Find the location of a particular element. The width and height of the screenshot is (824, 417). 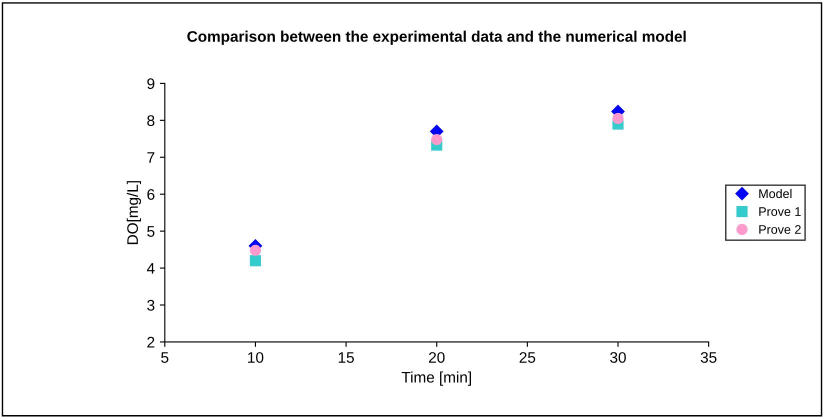

x-tick-label: 10 is located at coordinates (256, 357).